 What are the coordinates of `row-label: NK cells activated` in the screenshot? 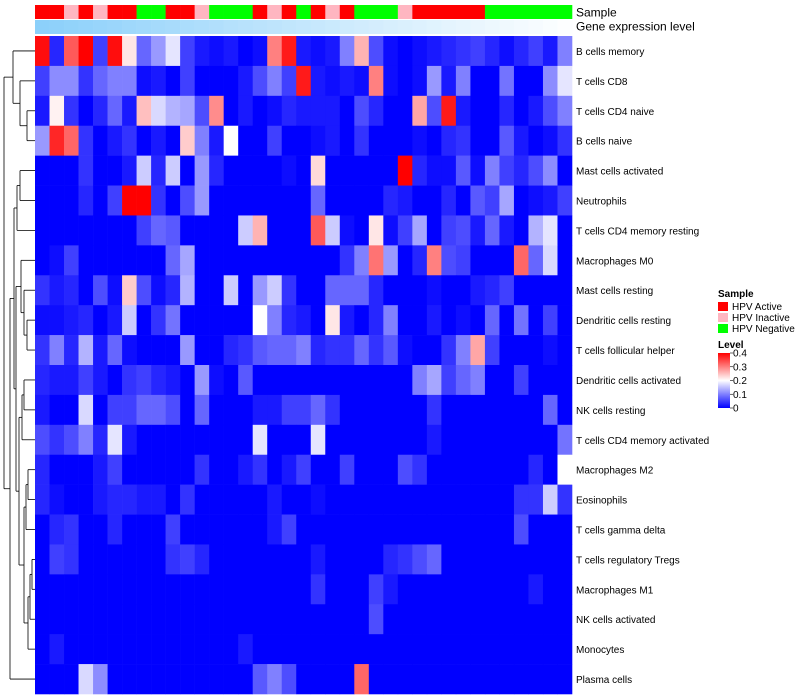 It's located at (615, 620).